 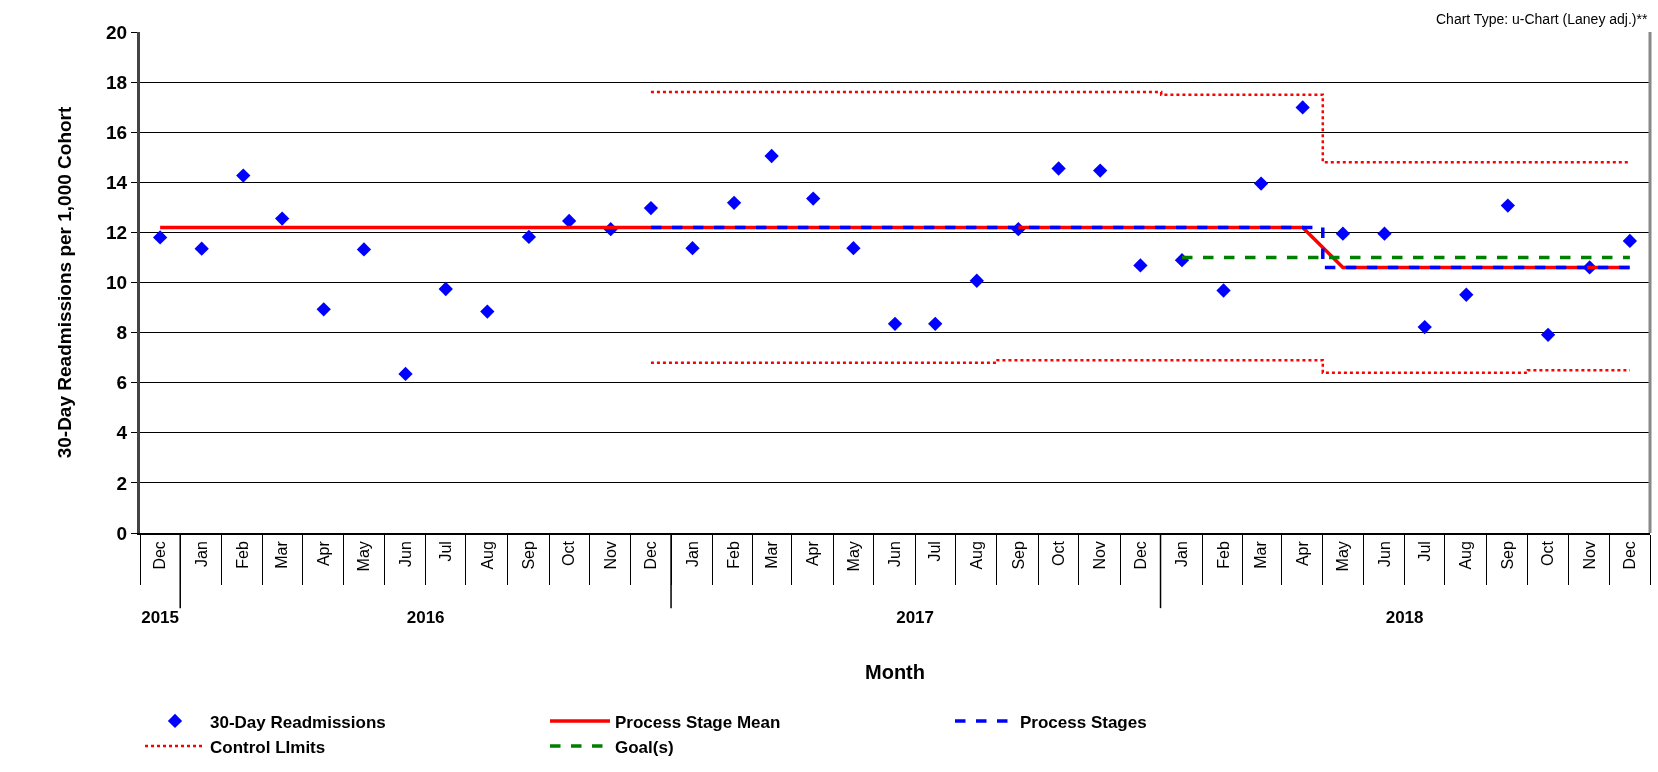 I want to click on y-tick-label: 20, so click(x=117, y=32).